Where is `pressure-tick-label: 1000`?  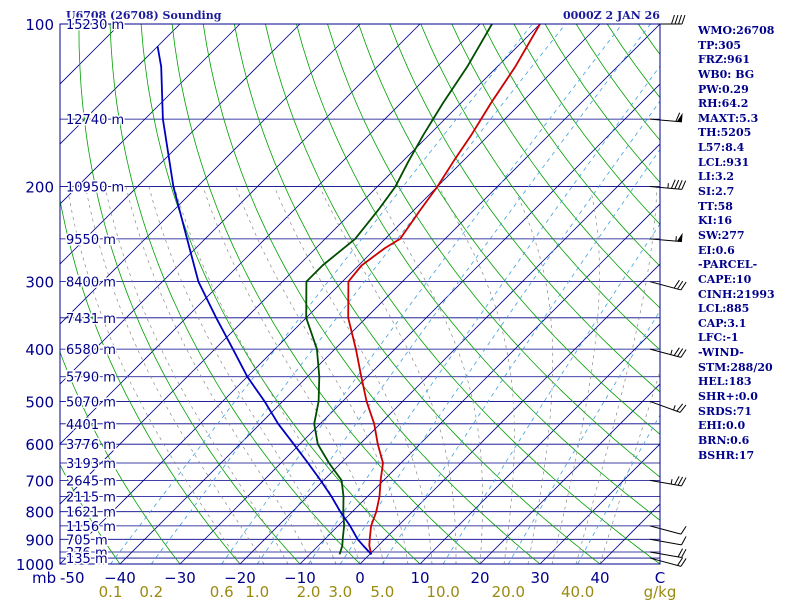
pressure-tick-label: 1000 is located at coordinates (35, 565).